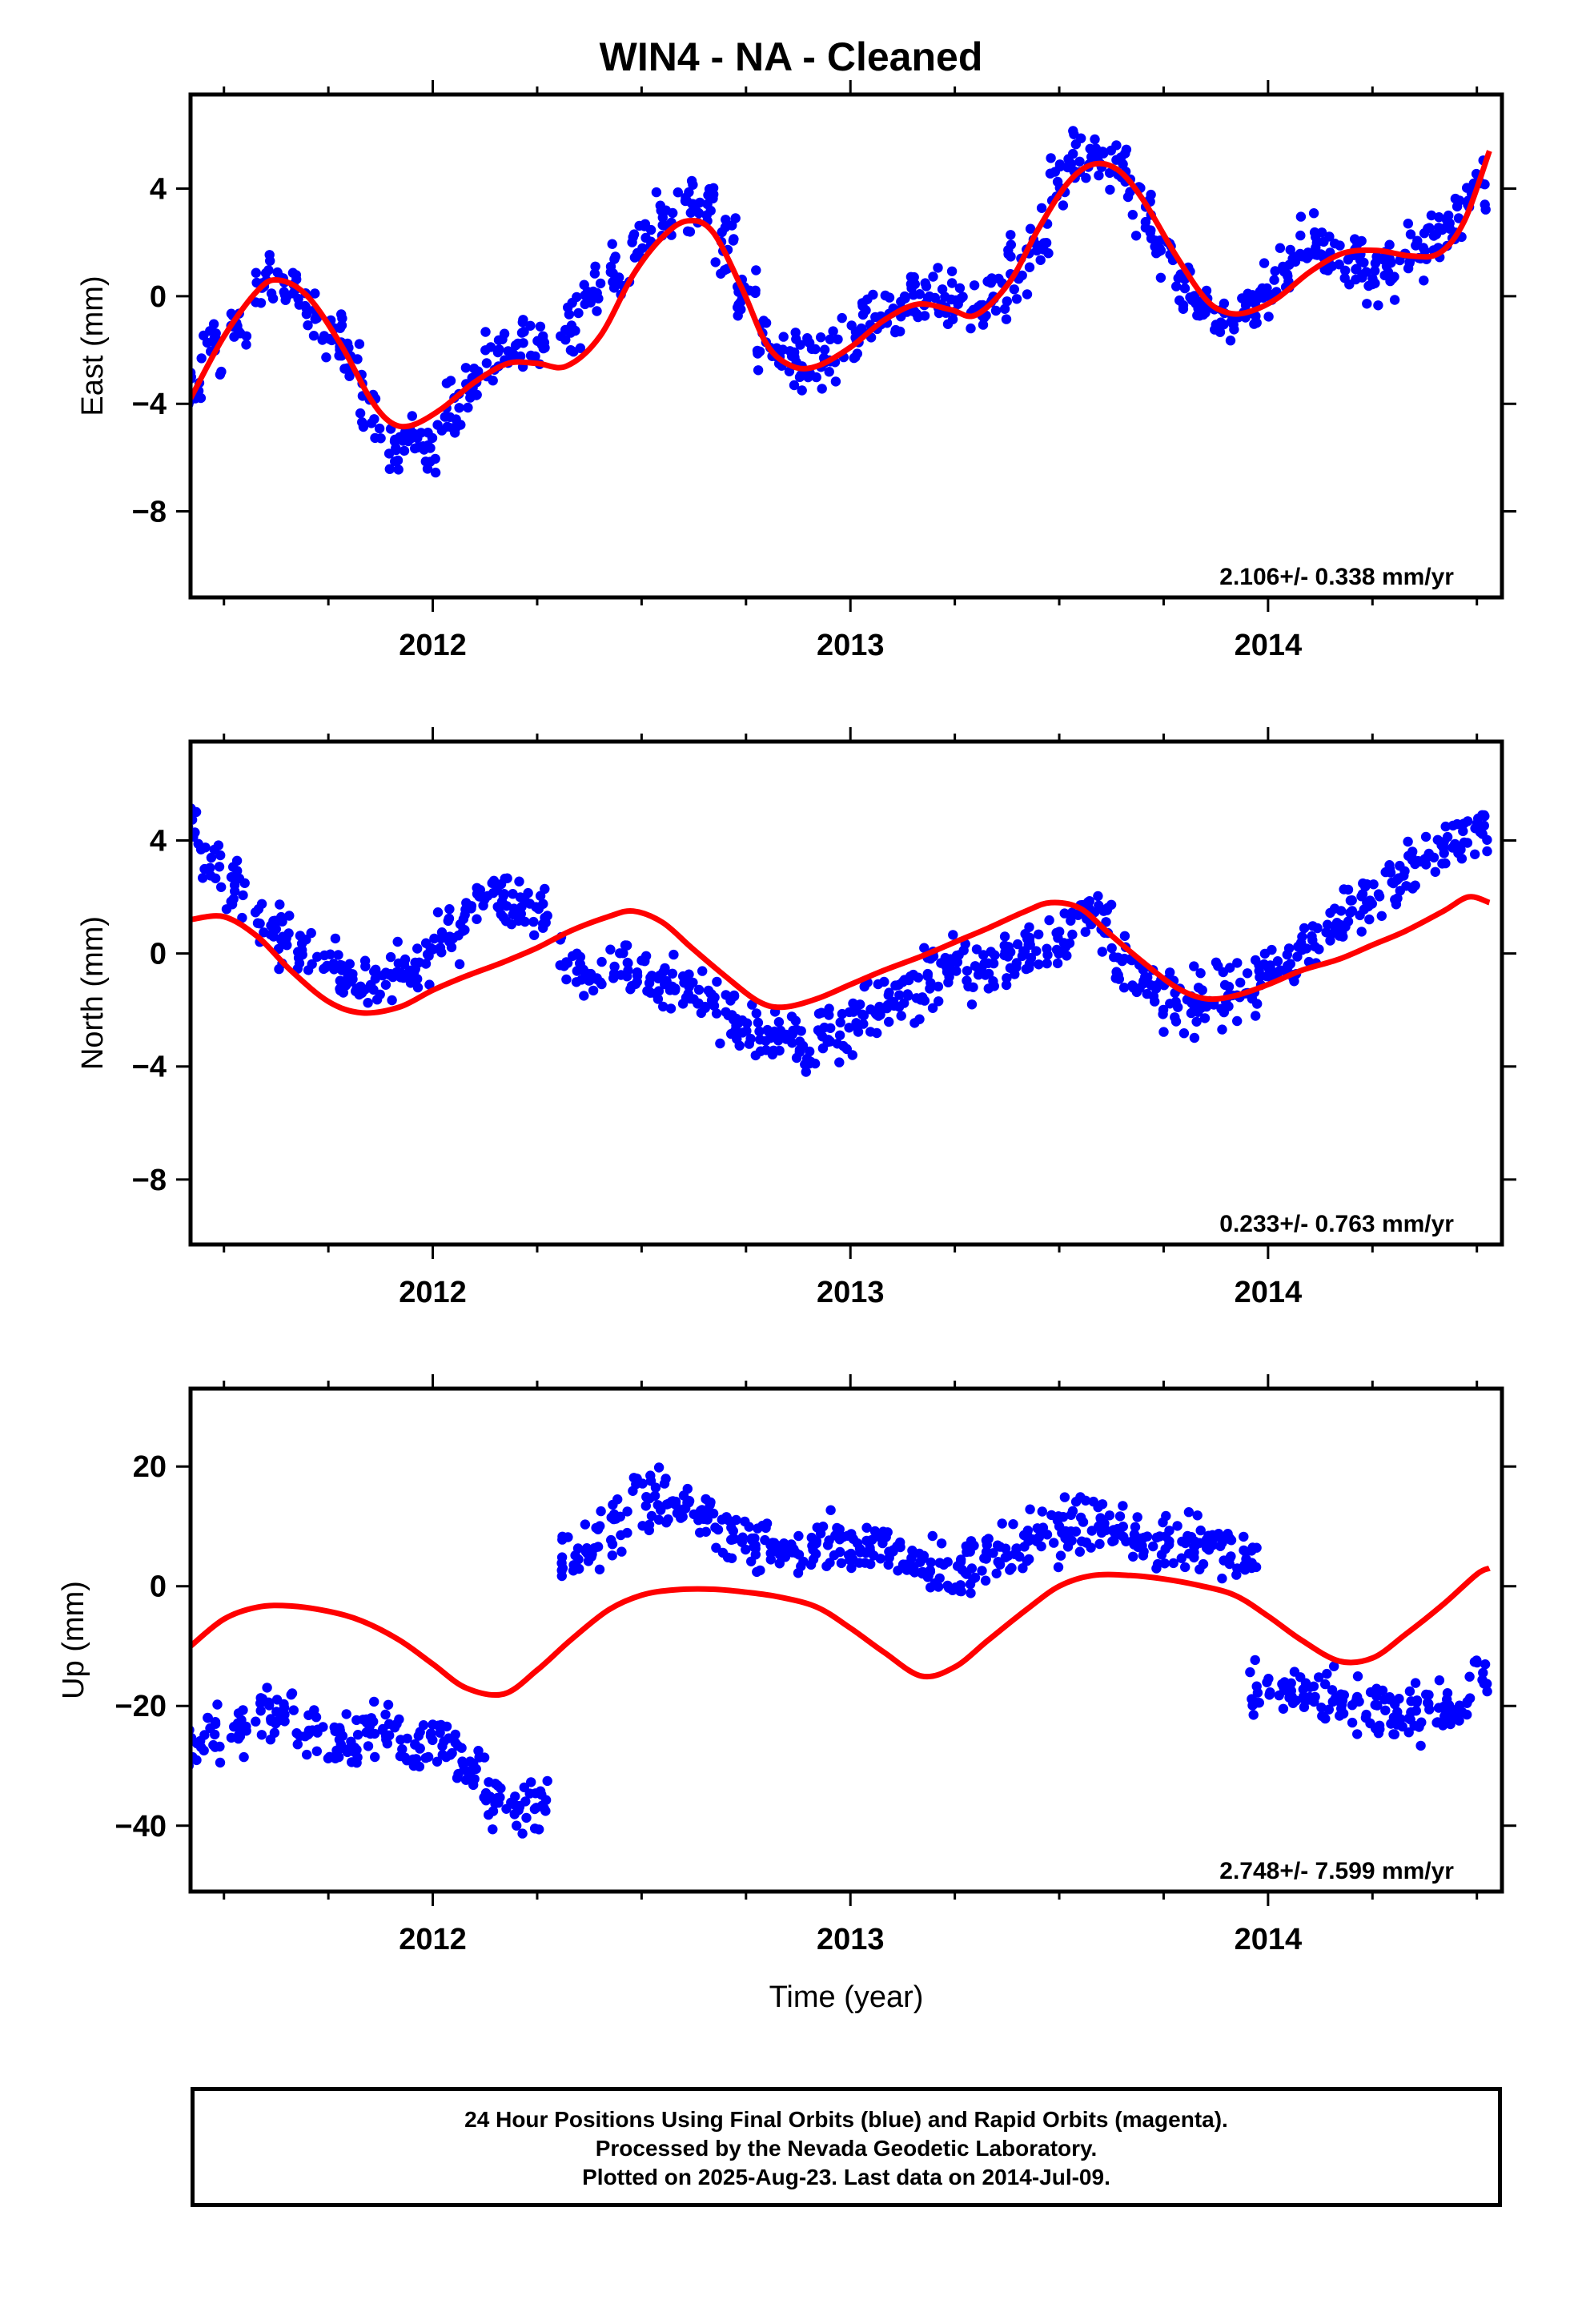  Describe the element at coordinates (158, 190) in the screenshot. I see `y-tick-label: 4` at that location.